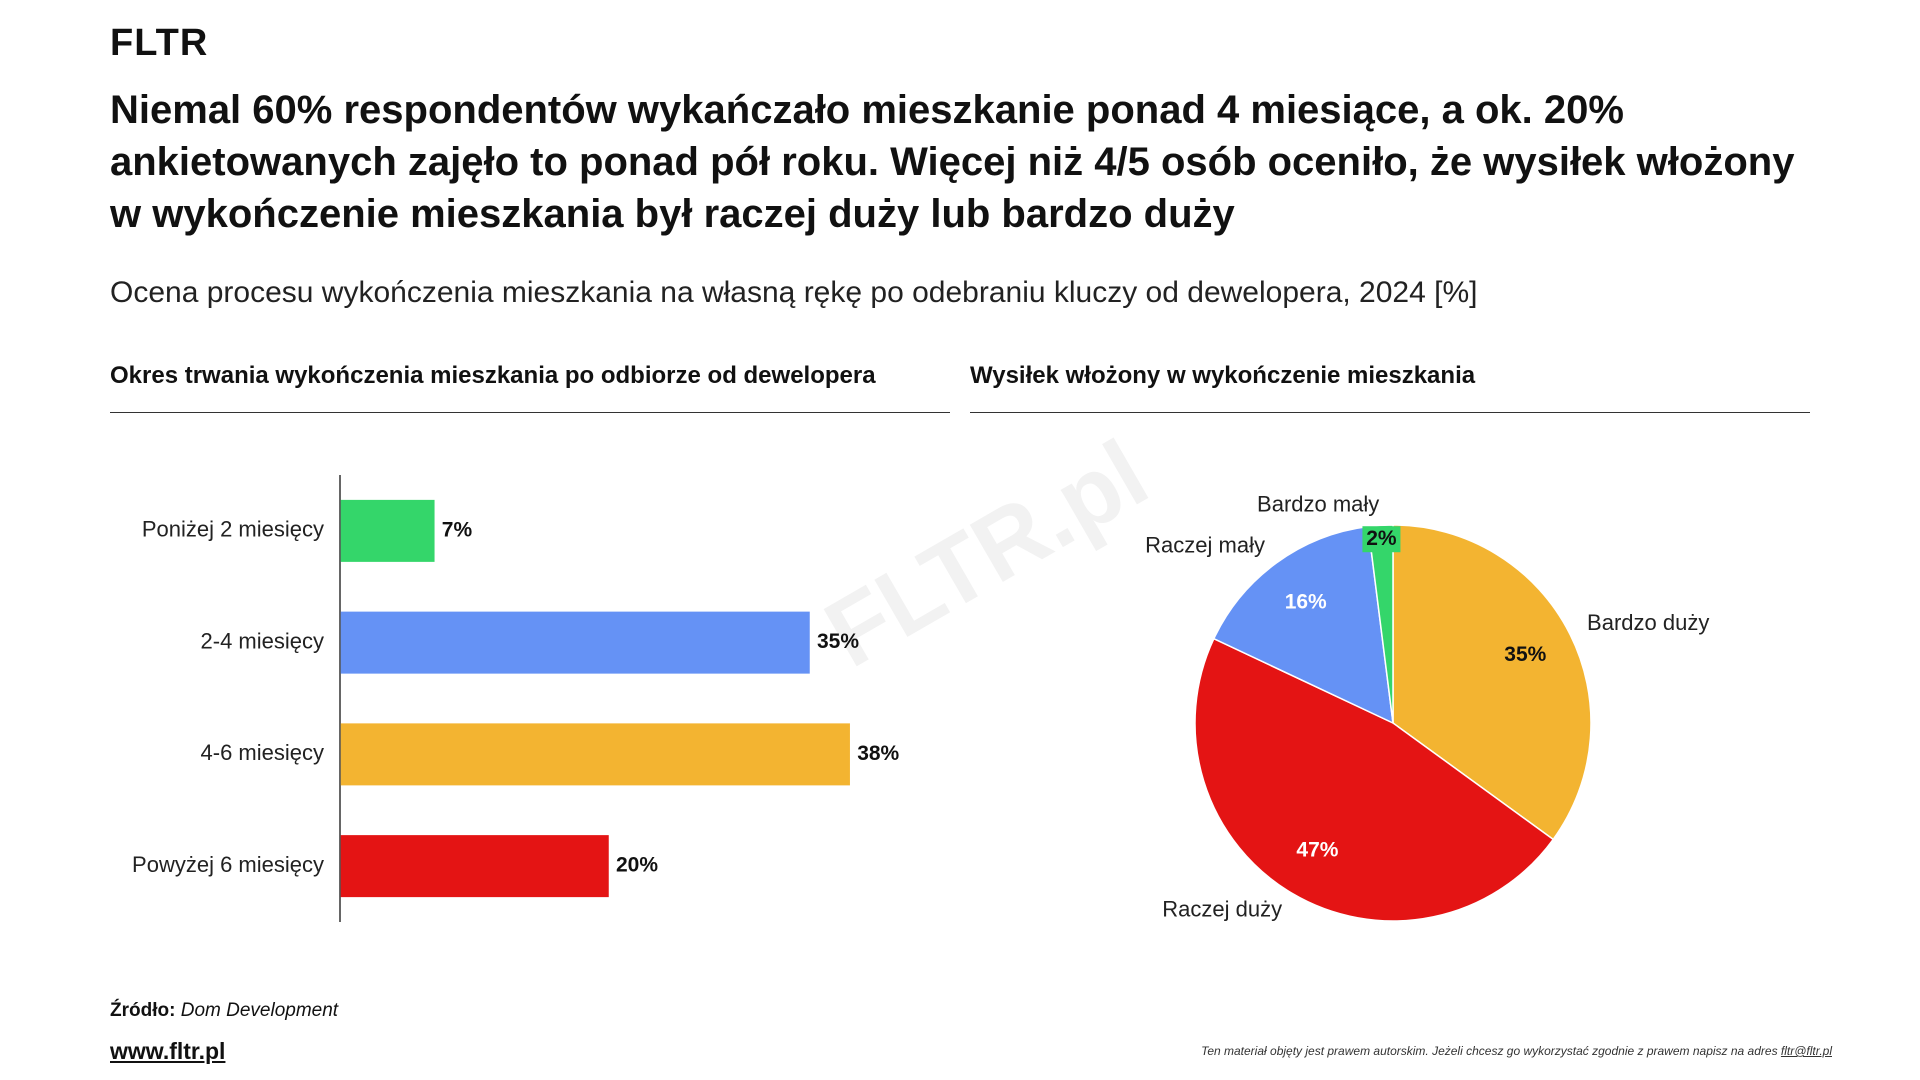 Image resolution: width=1920 pixels, height=1080 pixels. Describe the element at coordinates (1223, 375) in the screenshot. I see `chart-title: Wysiłek włożony w wykończenie mieszkania` at that location.